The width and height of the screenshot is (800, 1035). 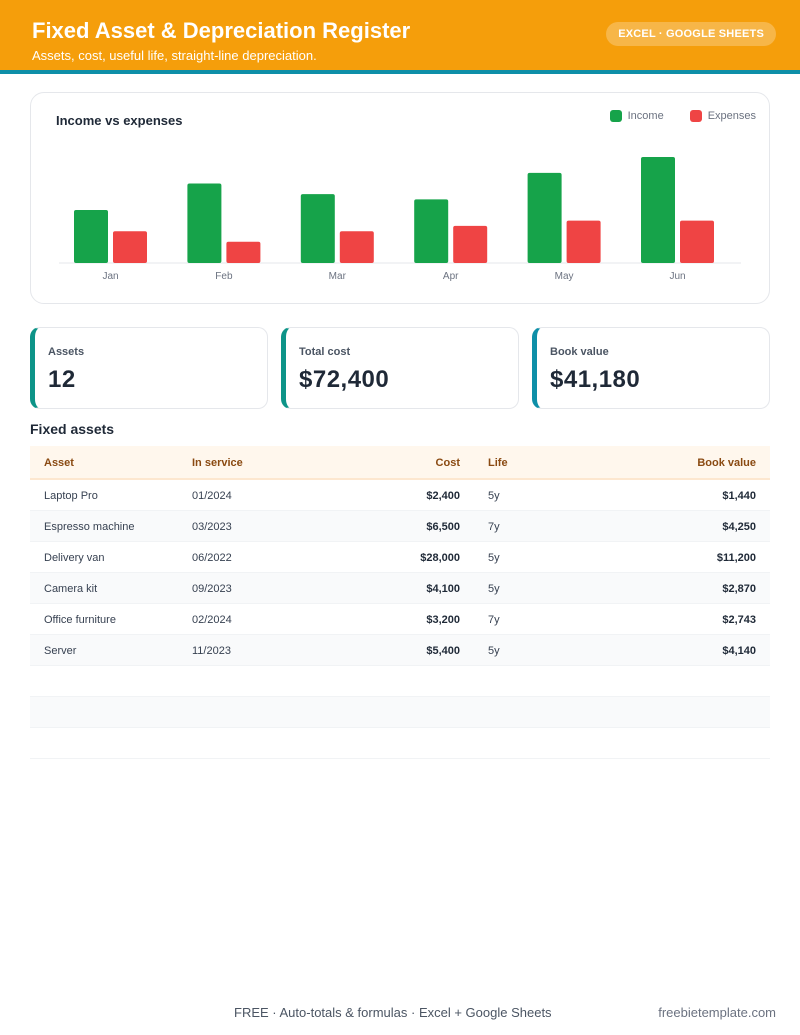 What do you see at coordinates (91, 236) in the screenshot?
I see `bar-income-jan` at bounding box center [91, 236].